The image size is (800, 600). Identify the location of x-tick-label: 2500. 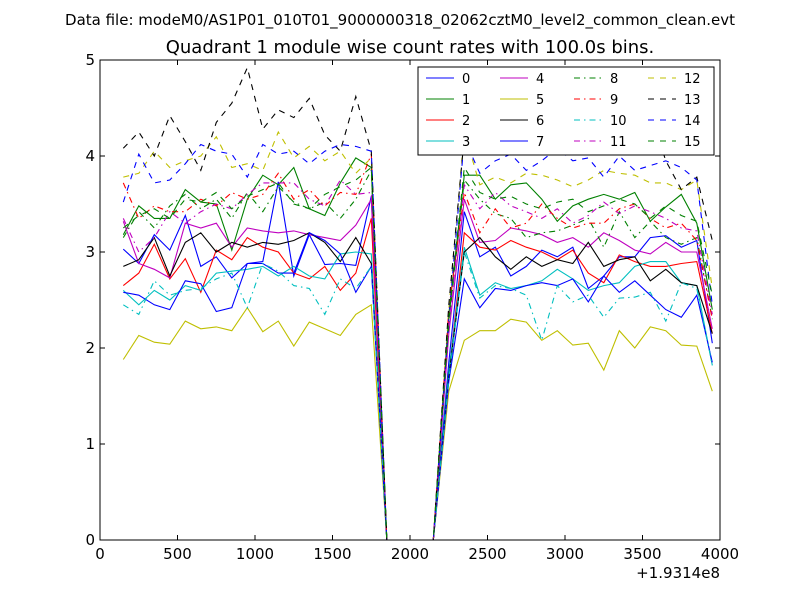
(487, 554).